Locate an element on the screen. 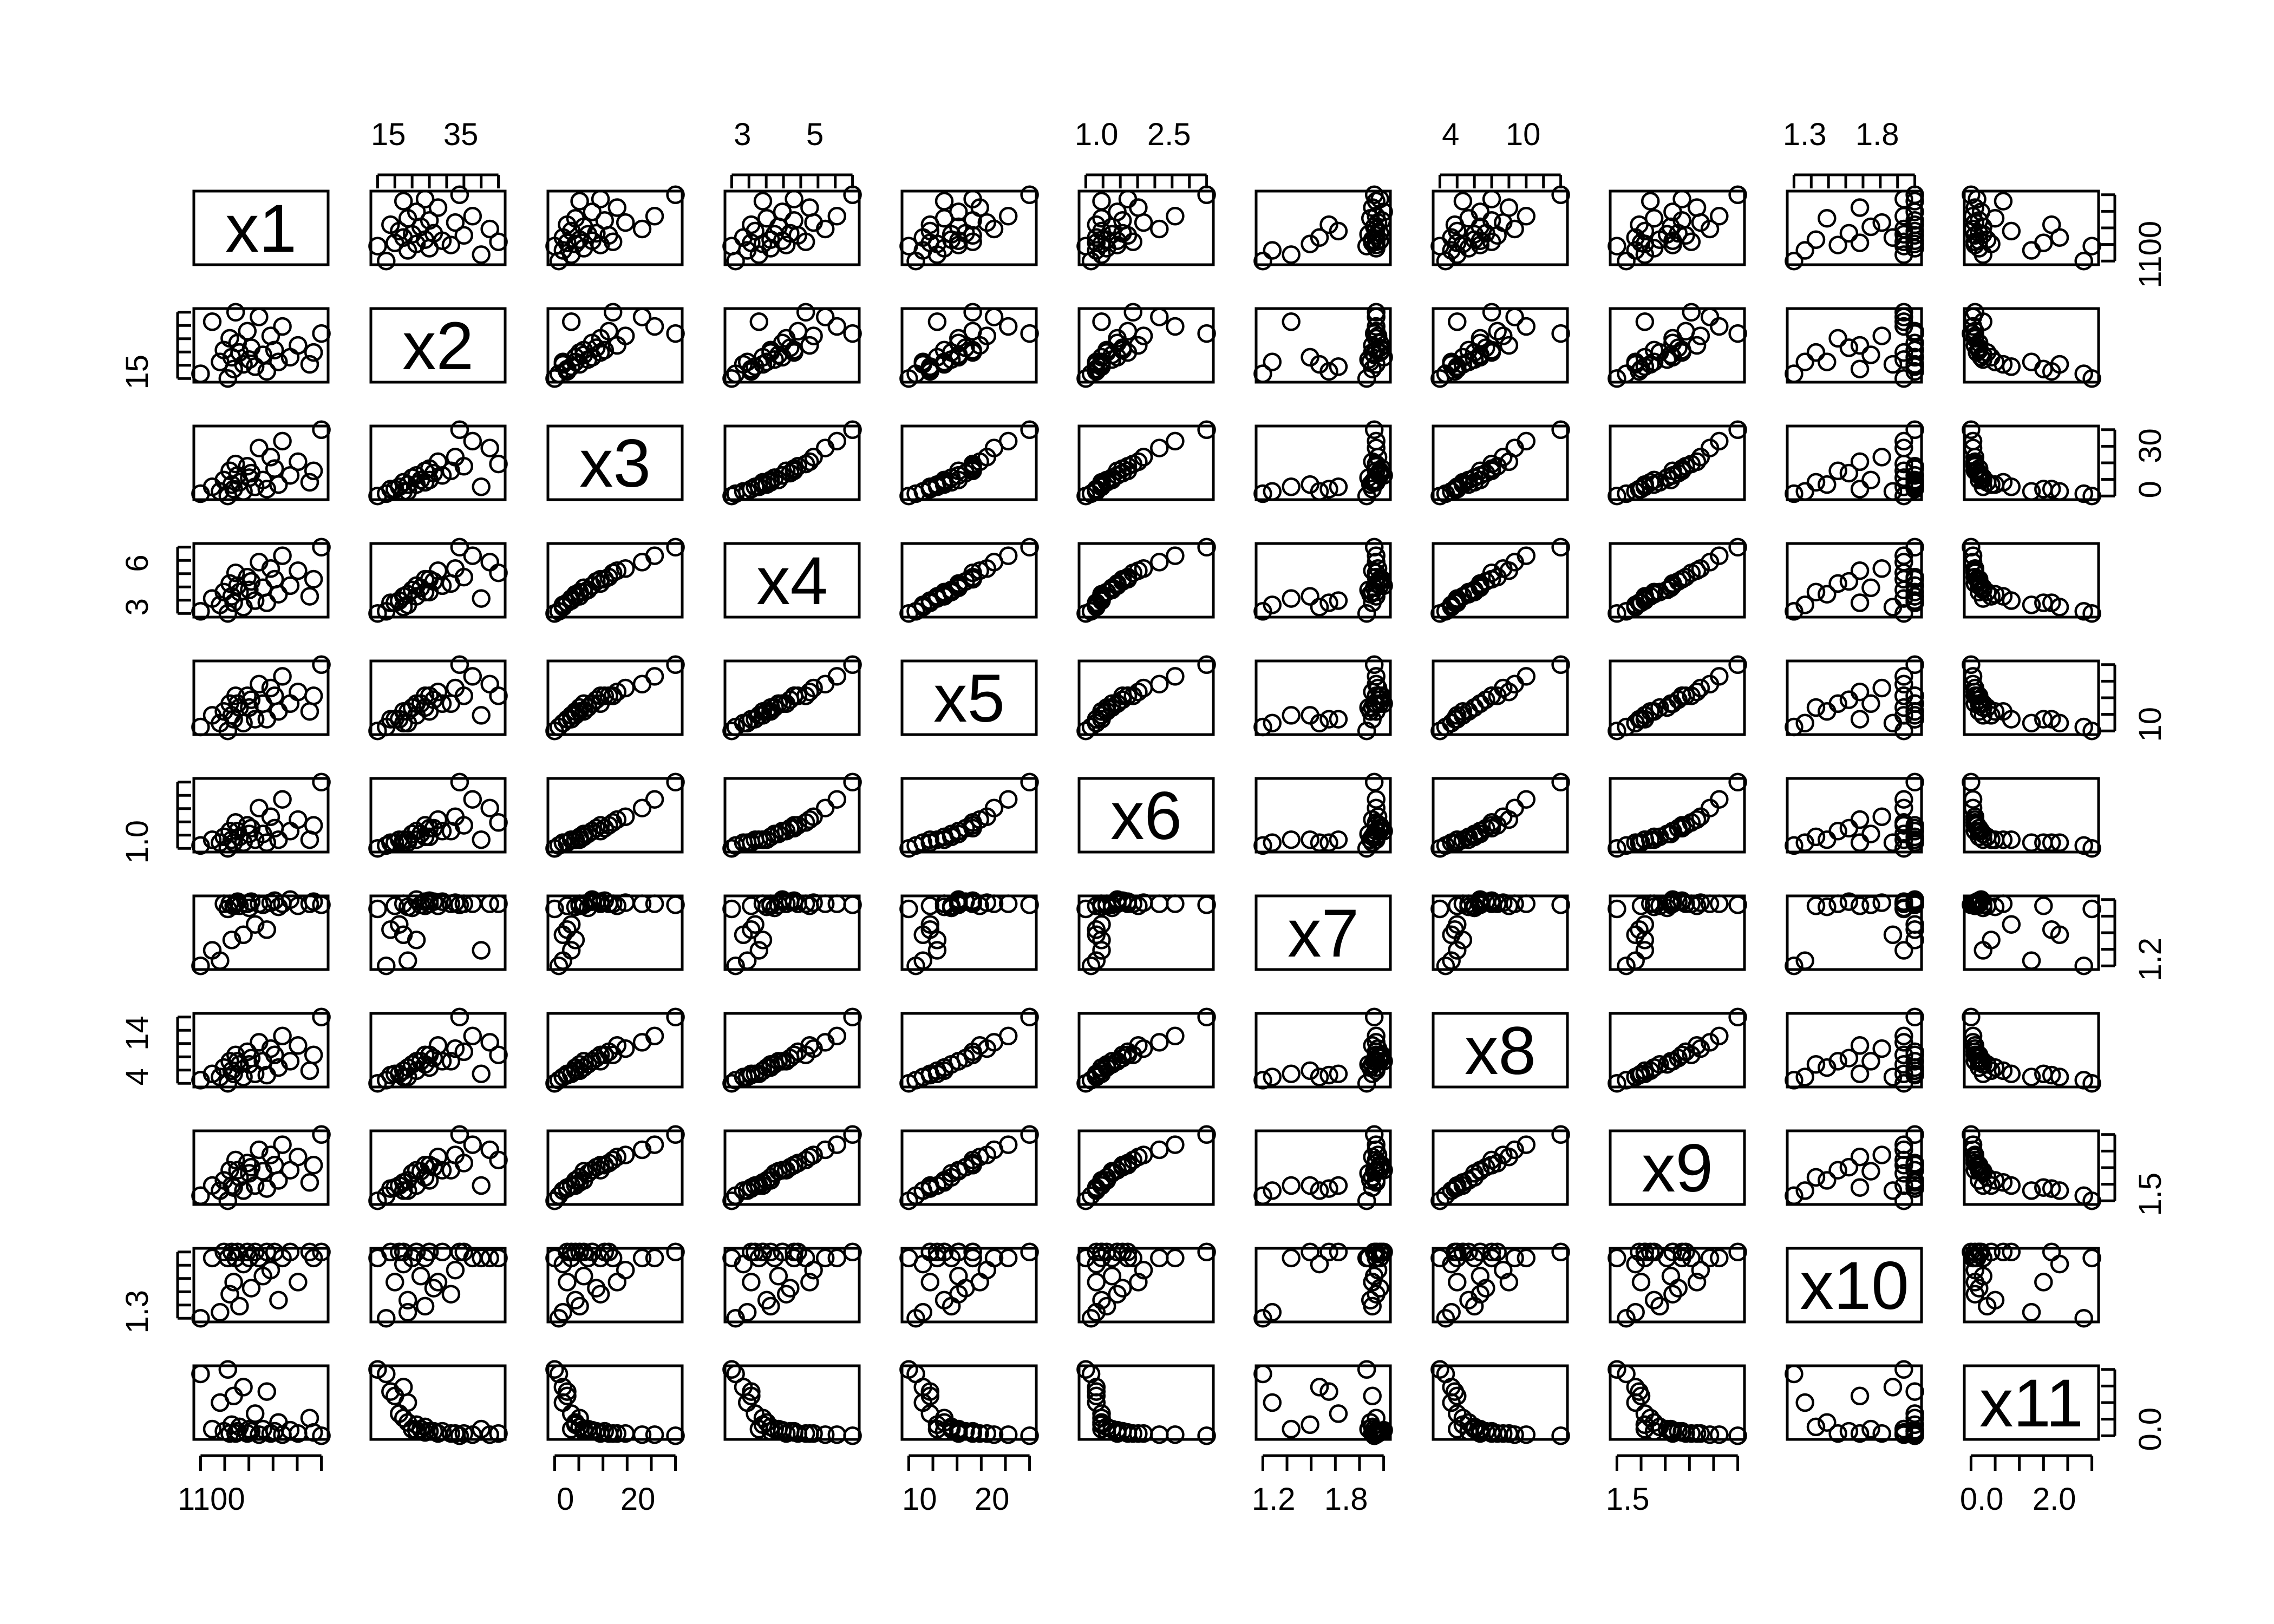 The image size is (2274, 1624). panel-x4-x9 is located at coordinates (1678, 580).